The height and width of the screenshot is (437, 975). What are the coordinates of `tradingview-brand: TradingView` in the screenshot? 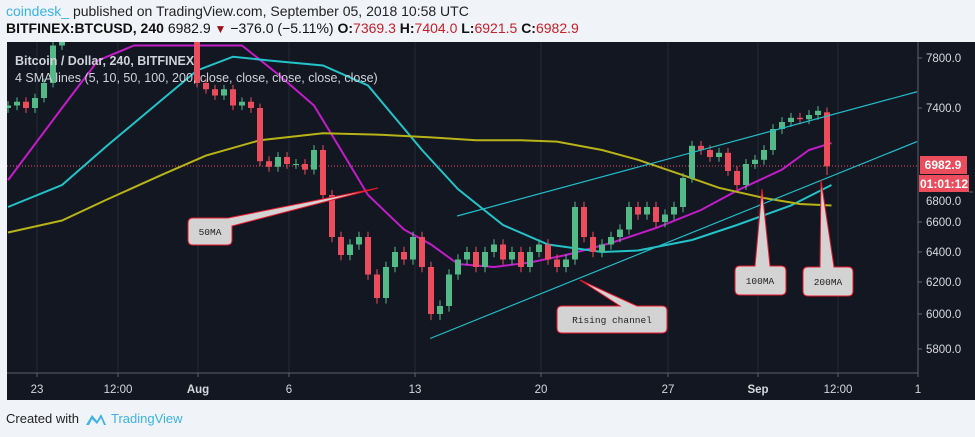 It's located at (146, 418).